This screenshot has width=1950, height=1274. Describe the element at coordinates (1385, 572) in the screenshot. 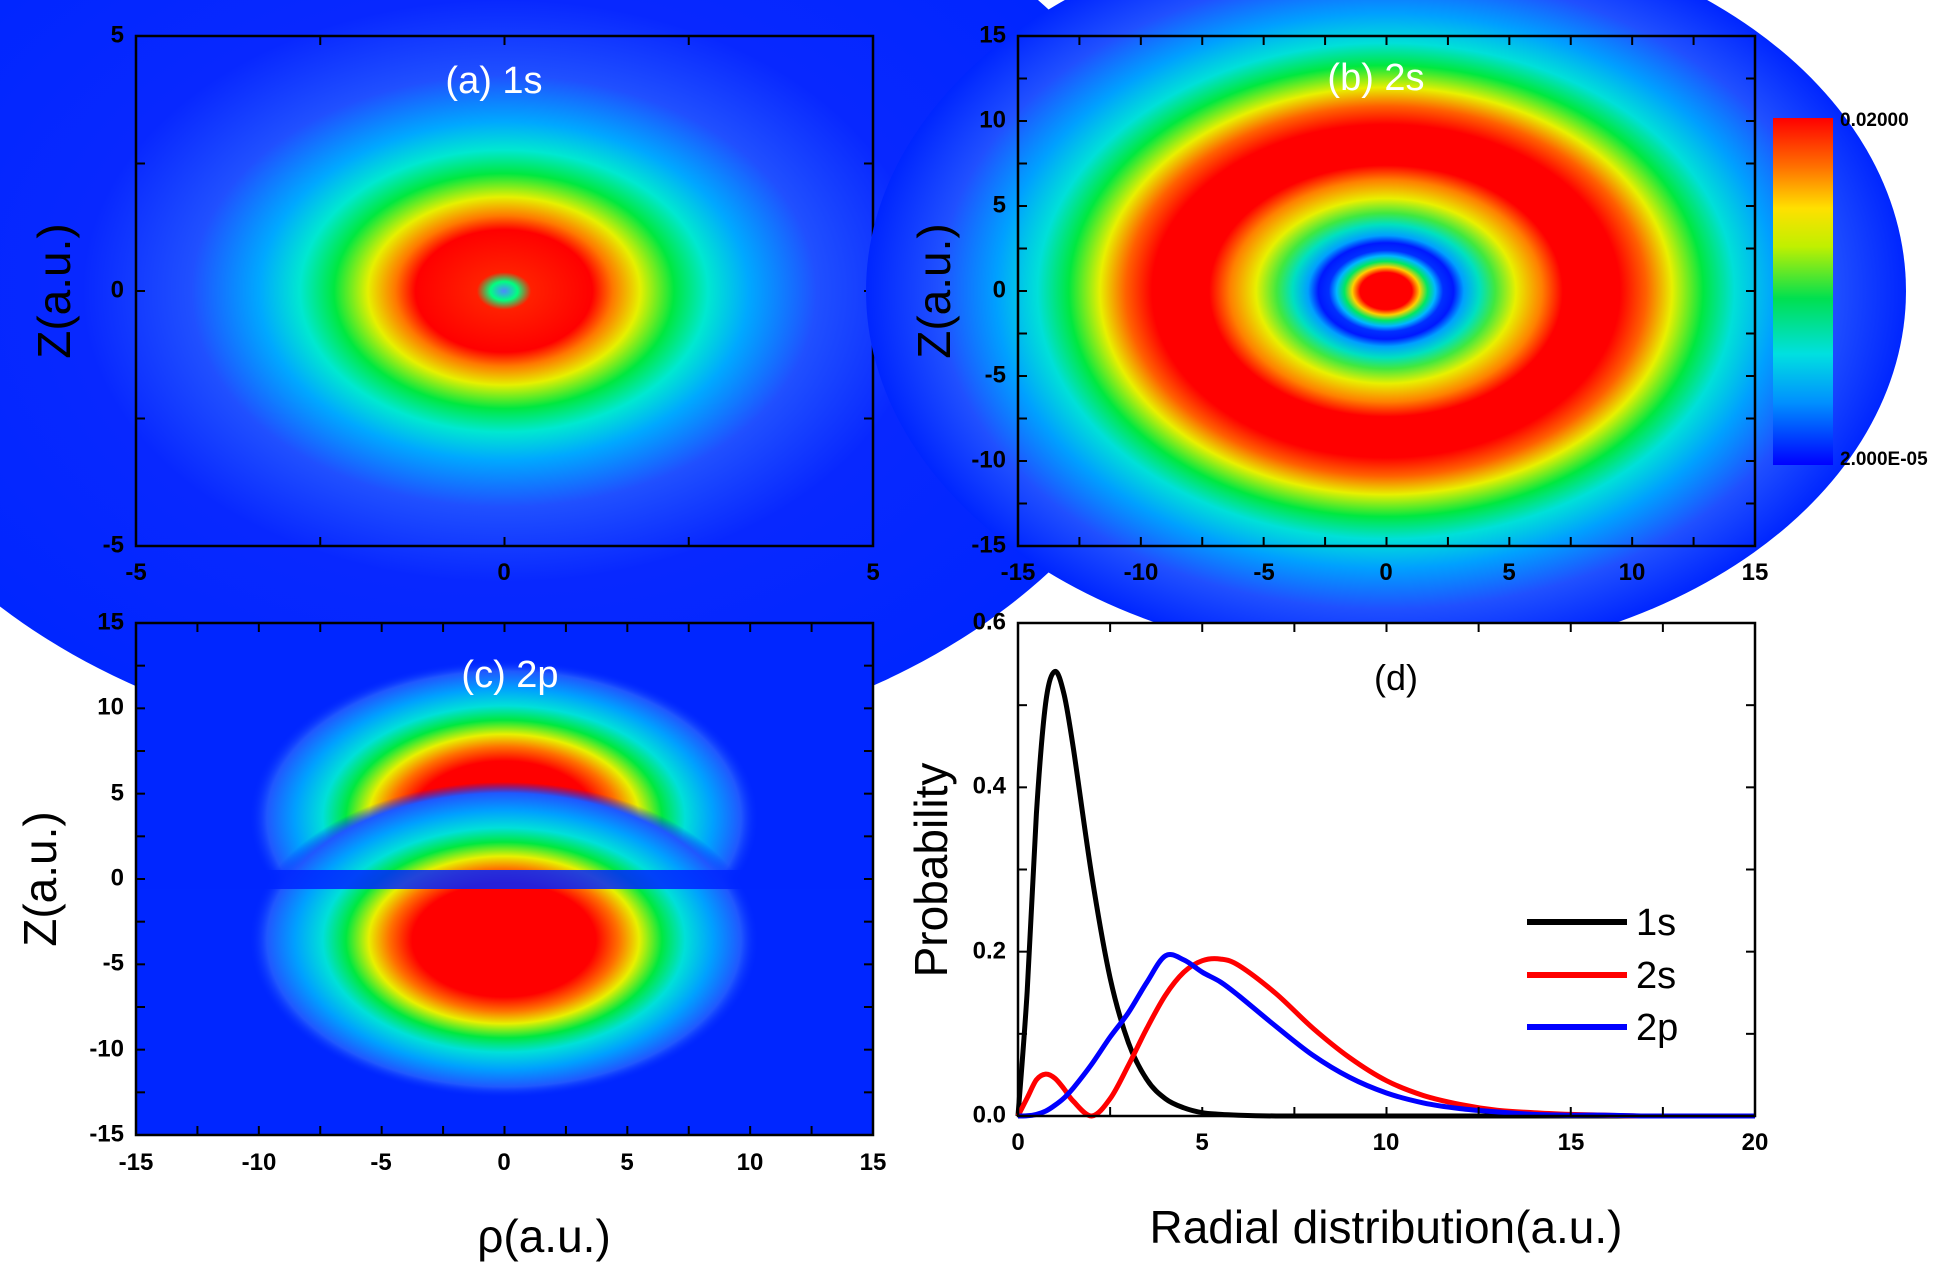

I see `panel-b-xtick-0: 0` at that location.